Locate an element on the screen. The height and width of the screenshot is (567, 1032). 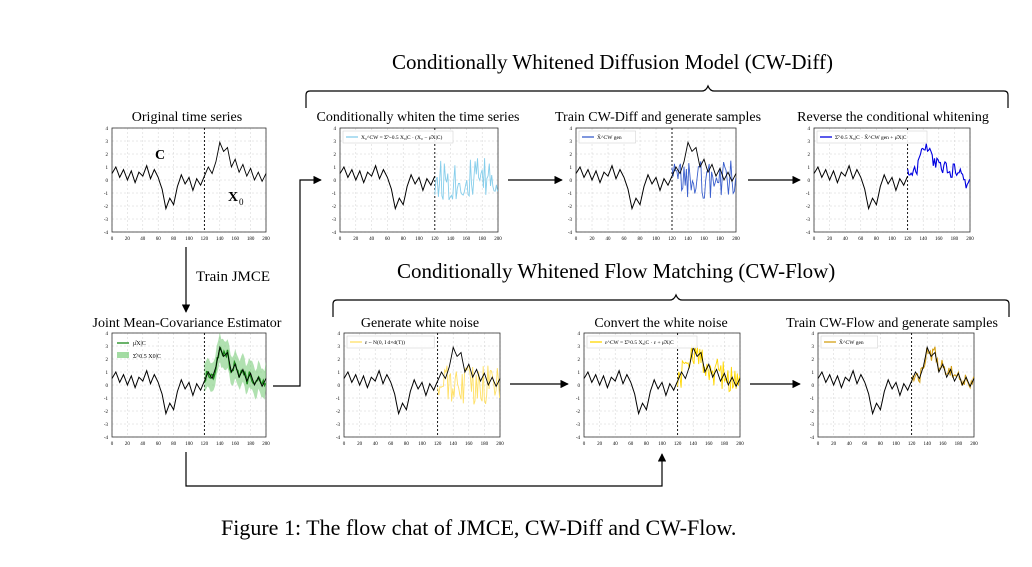
diff1-legend: X₀^CW = Σ̂^-0.5 X₀|C · (X₀ − μ̂X|C) is located at coordinates (398, 137).